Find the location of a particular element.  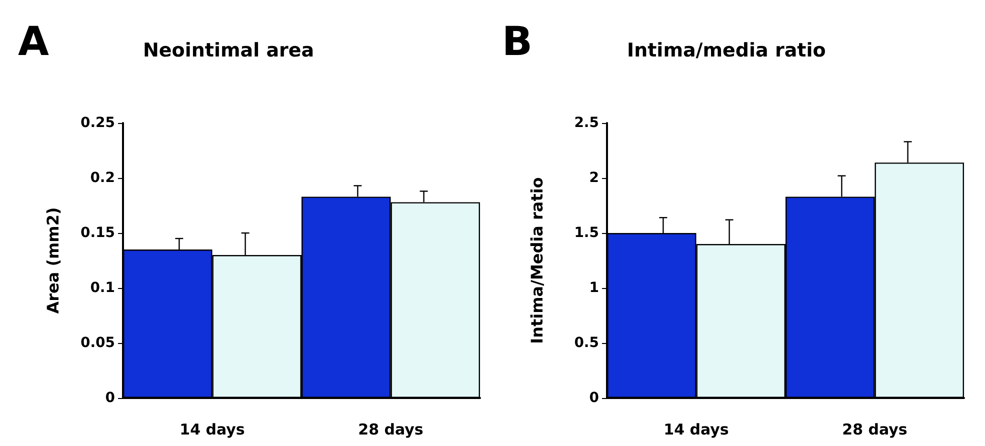

text: B is located at coordinates (517, 42).